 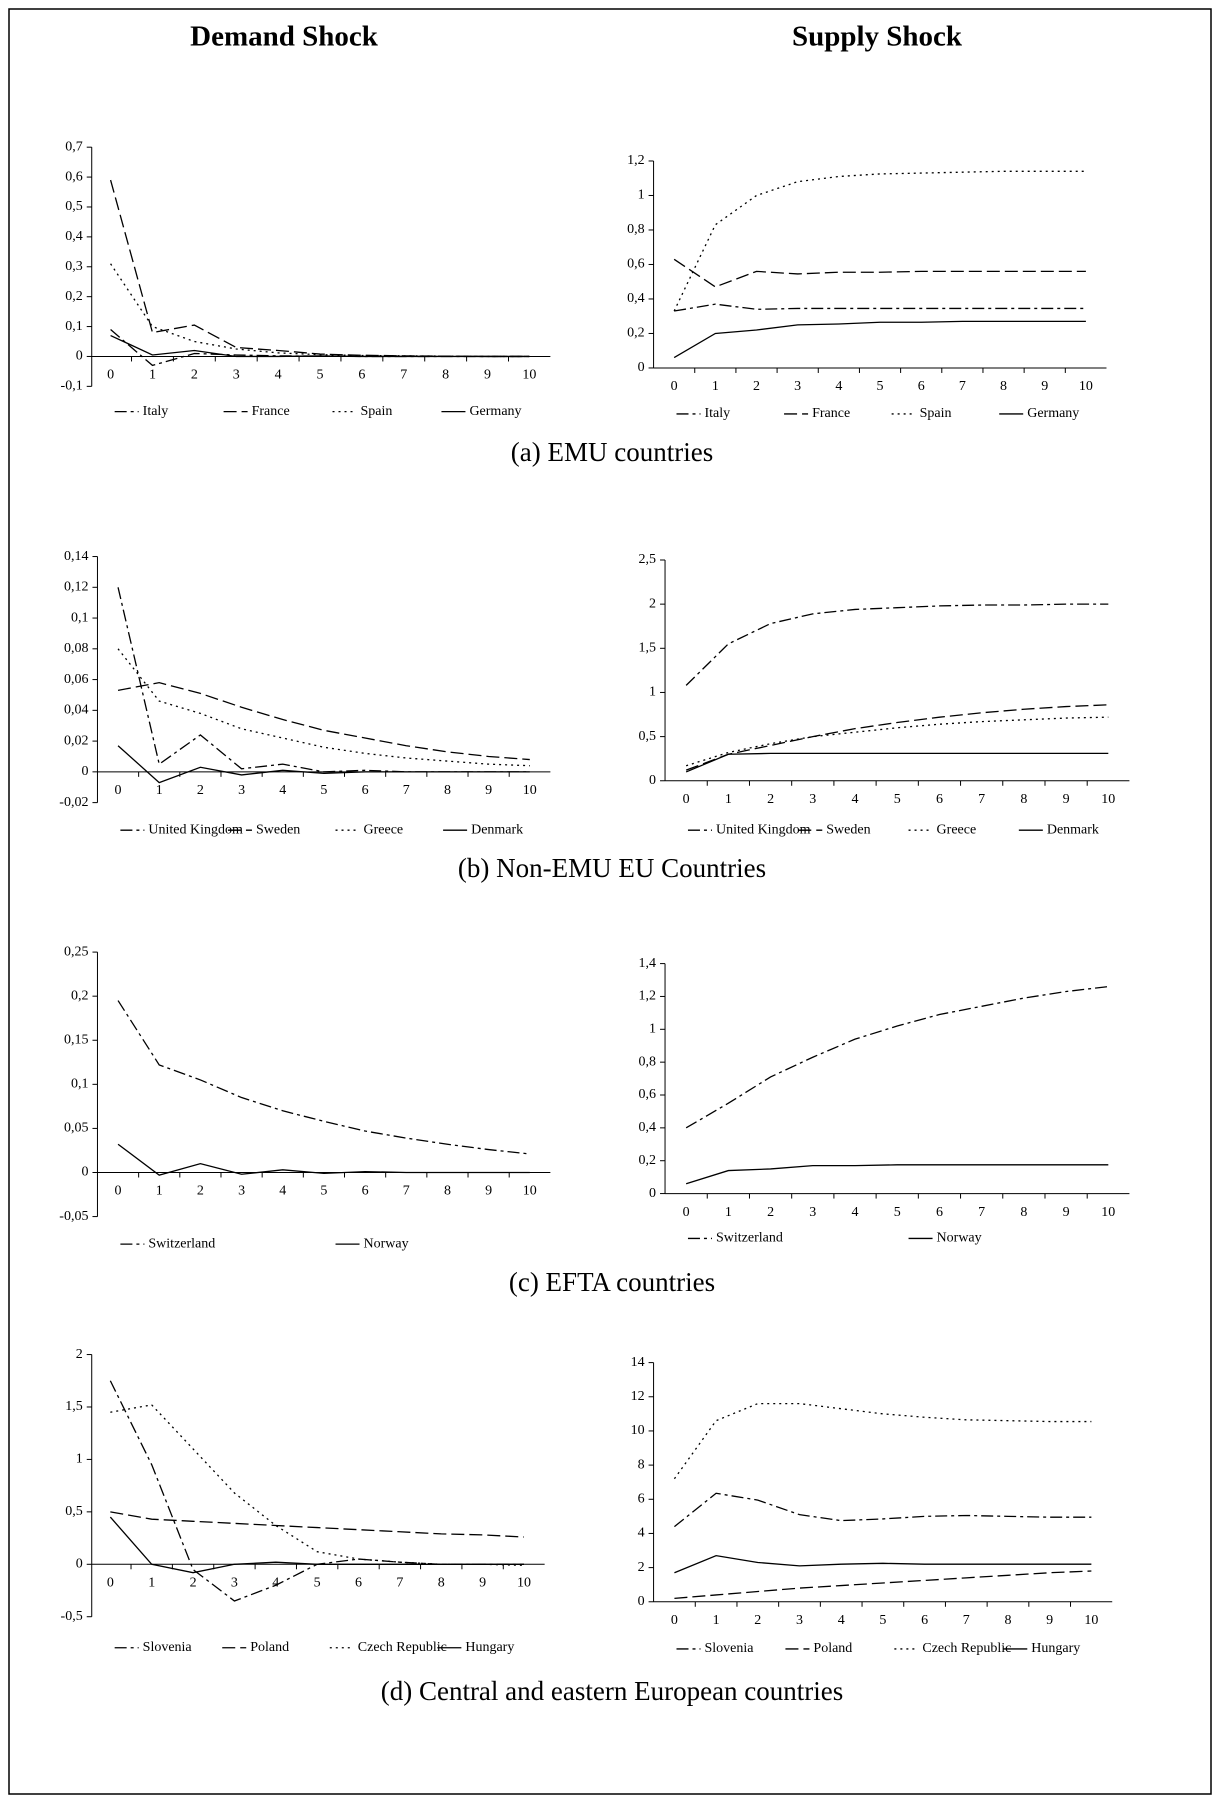 What do you see at coordinates (648, 963) in the screenshot?
I see `y-tick-label: 1,4` at bounding box center [648, 963].